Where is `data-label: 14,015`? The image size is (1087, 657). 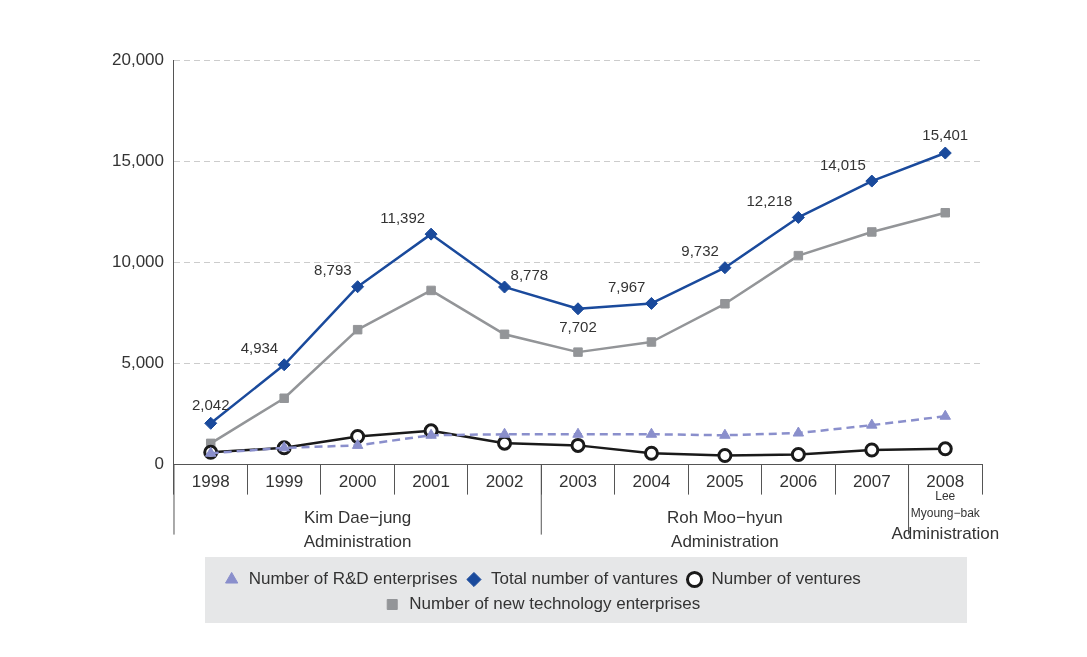
data-label: 14,015 is located at coordinates (842, 164).